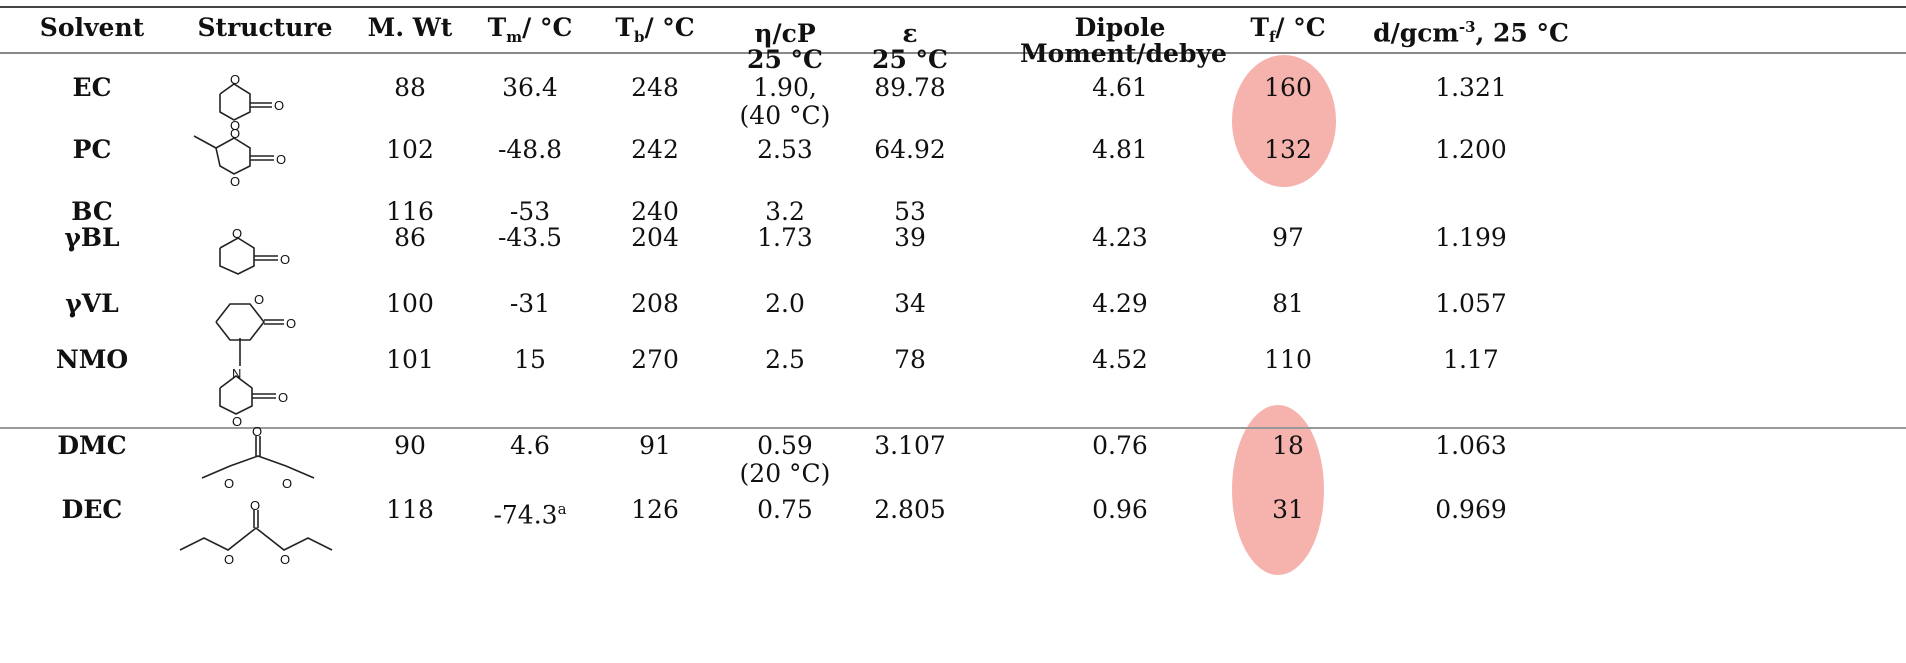 This screenshot has height=663, width=1906. What do you see at coordinates (410, 87) in the screenshot?
I see `cell-mwt: 88` at bounding box center [410, 87].